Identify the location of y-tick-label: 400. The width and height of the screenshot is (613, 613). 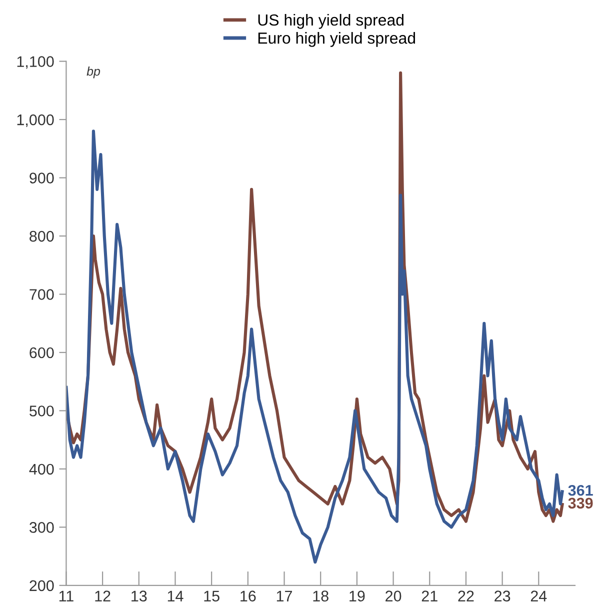
(41, 469).